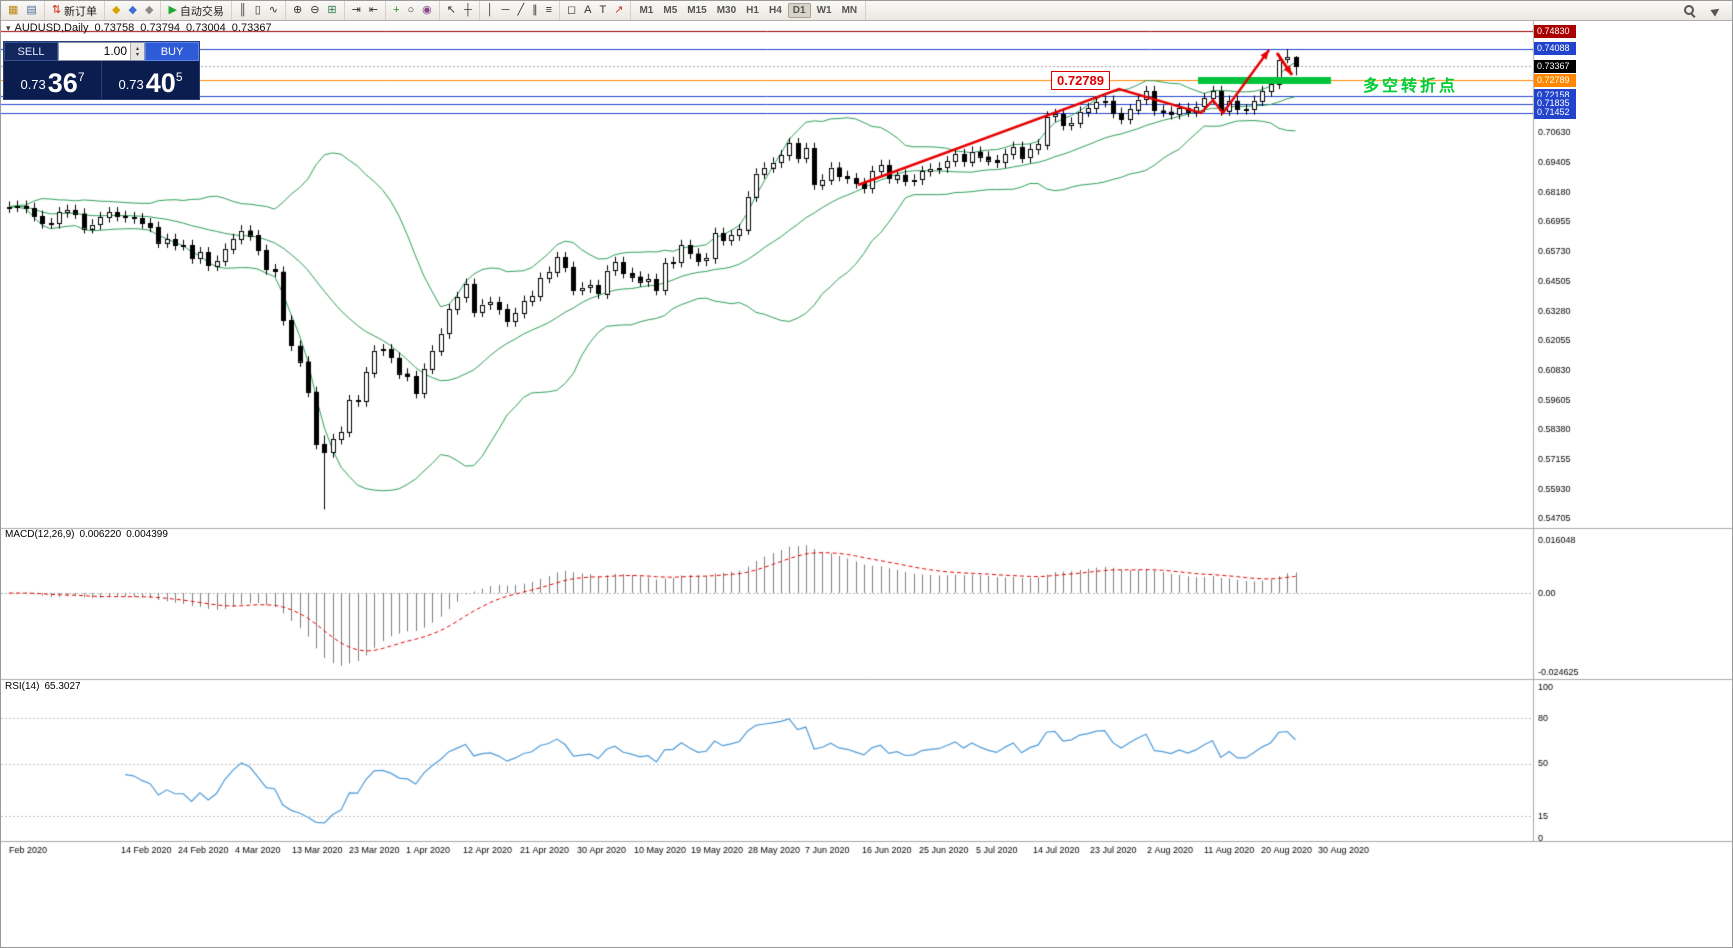 This screenshot has width=1733, height=948. Describe the element at coordinates (468, 10) in the screenshot. I see `crosshair-button: ┼` at that location.